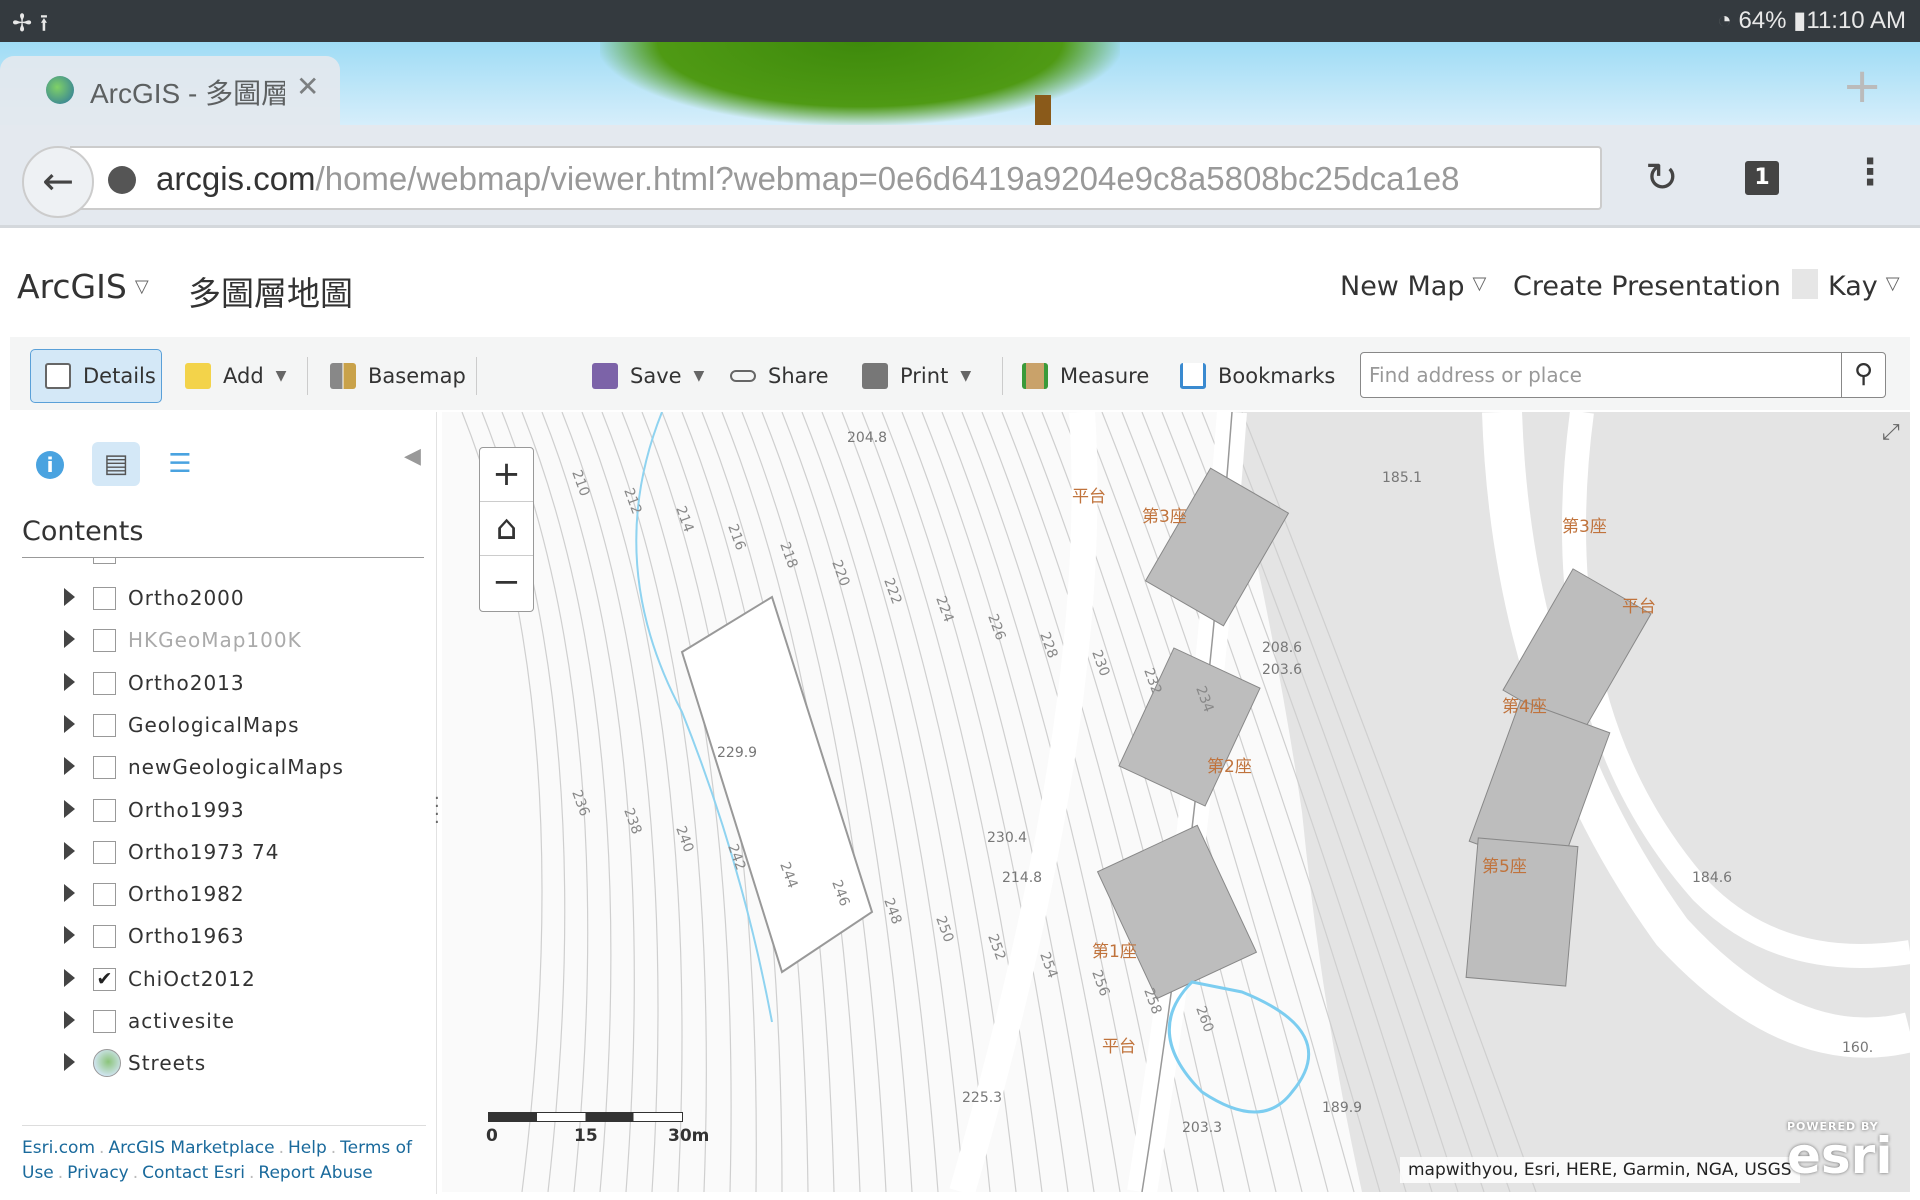 The width and height of the screenshot is (1920, 1200). I want to click on user-avatar, so click(1805, 284).